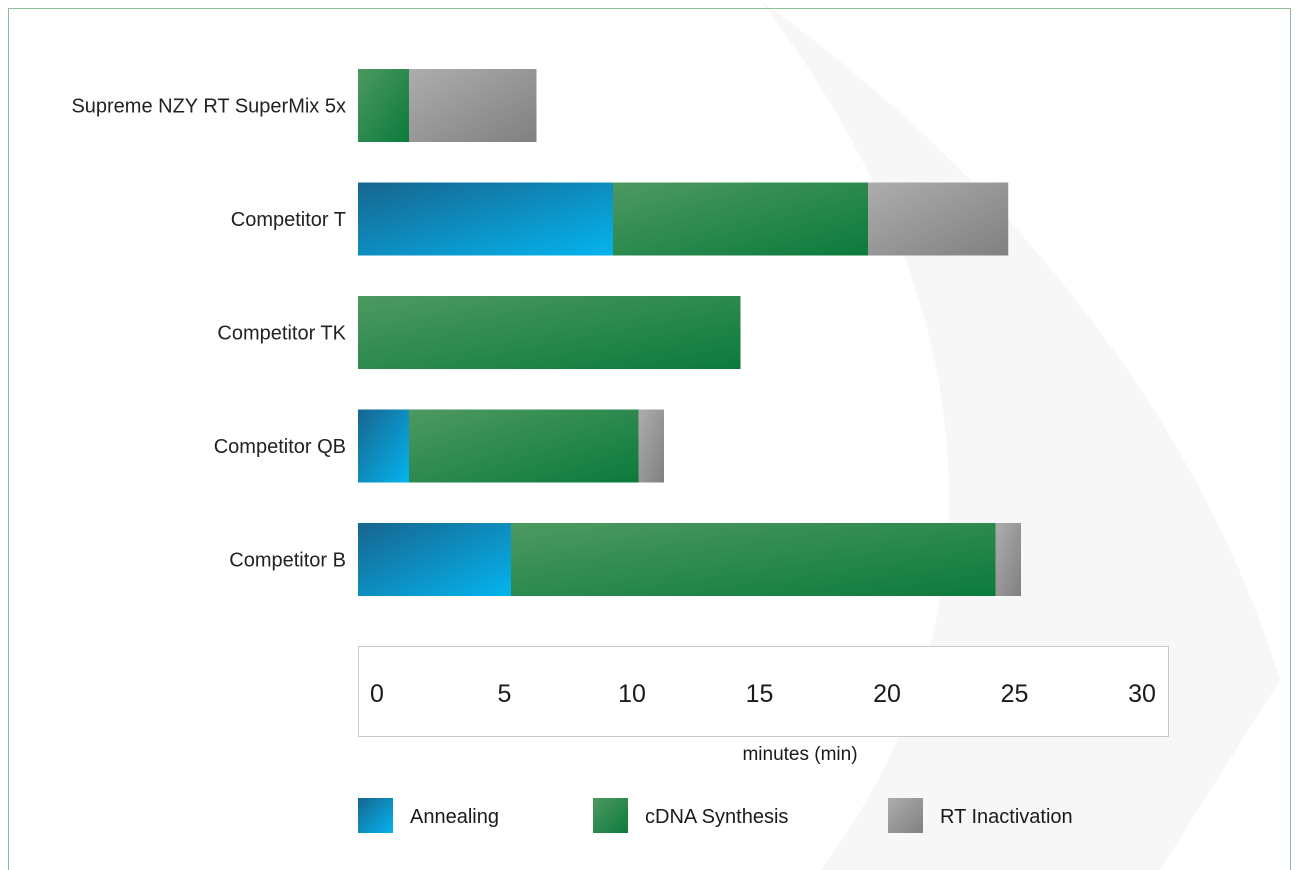 The width and height of the screenshot is (1300, 870). Describe the element at coordinates (288, 220) in the screenshot. I see `category-label-competitor-t: Competitor T` at that location.